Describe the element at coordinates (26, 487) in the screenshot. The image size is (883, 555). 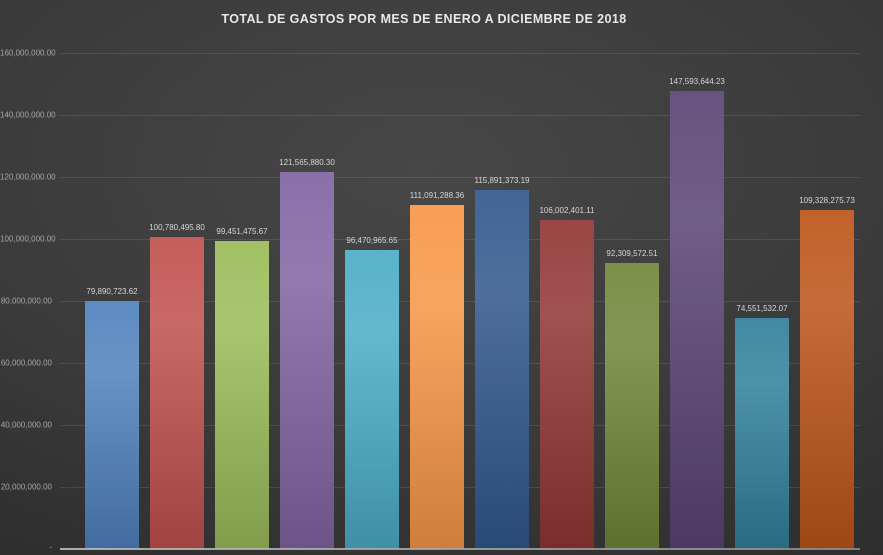
I see `y-axis-tick-label: 20,000,000.00` at that location.